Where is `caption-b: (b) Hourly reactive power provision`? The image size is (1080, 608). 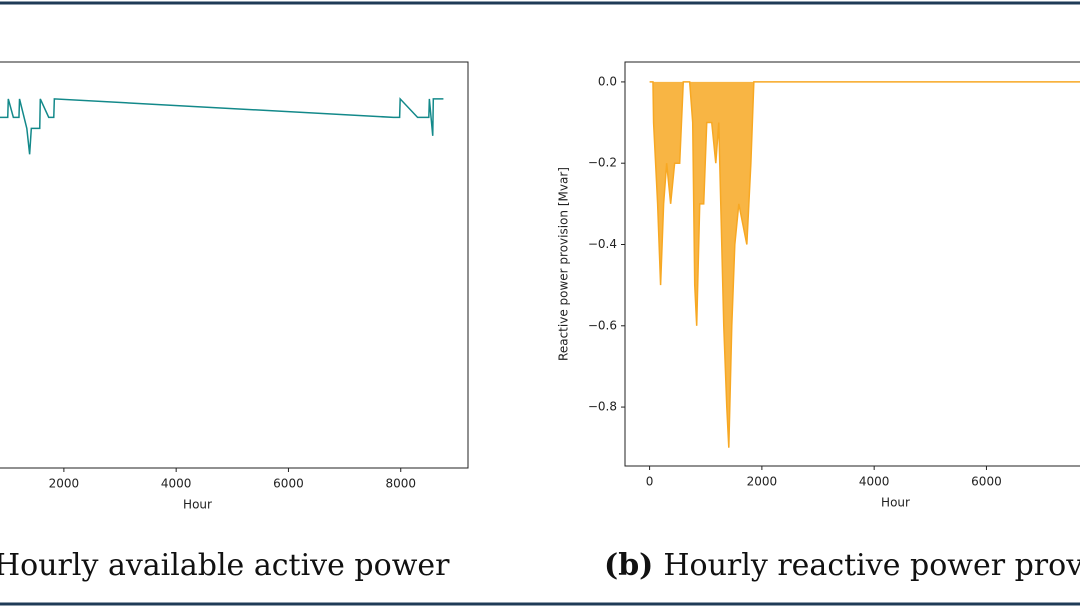 caption-b: (b) Hourly reactive power provision is located at coordinates (842, 565).